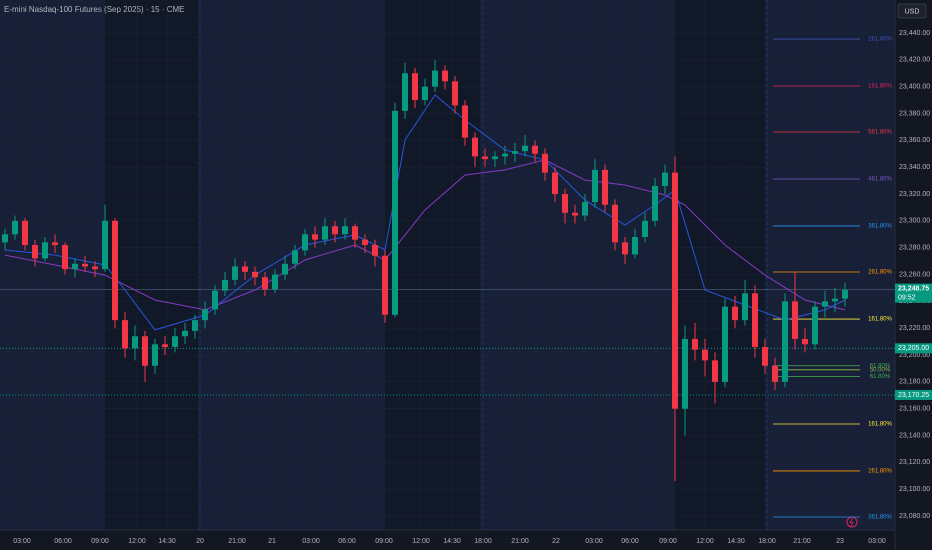 Image resolution: width=932 pixels, height=550 pixels. What do you see at coordinates (914, 140) in the screenshot?
I see `y-tick-label: 23,360.00` at bounding box center [914, 140].